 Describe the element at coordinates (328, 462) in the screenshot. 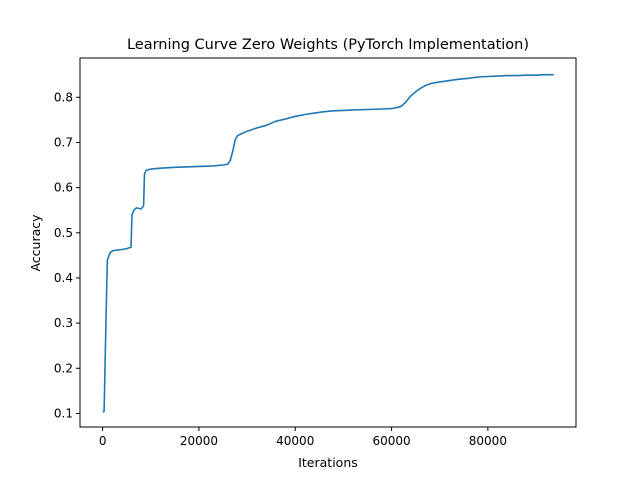

I see `x-axis-label: Iterations` at that location.